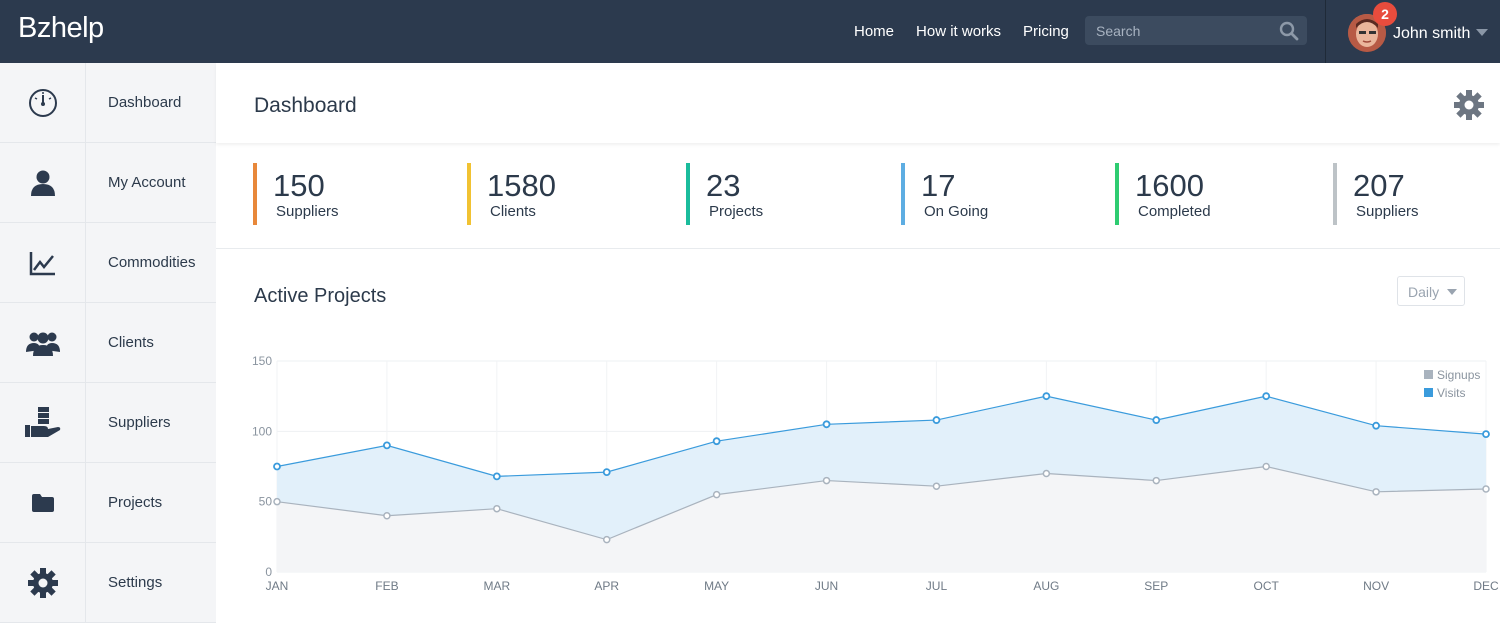 This screenshot has height=623, width=1500. Describe the element at coordinates (1169, 185) in the screenshot. I see `stat-value: 1600` at that location.